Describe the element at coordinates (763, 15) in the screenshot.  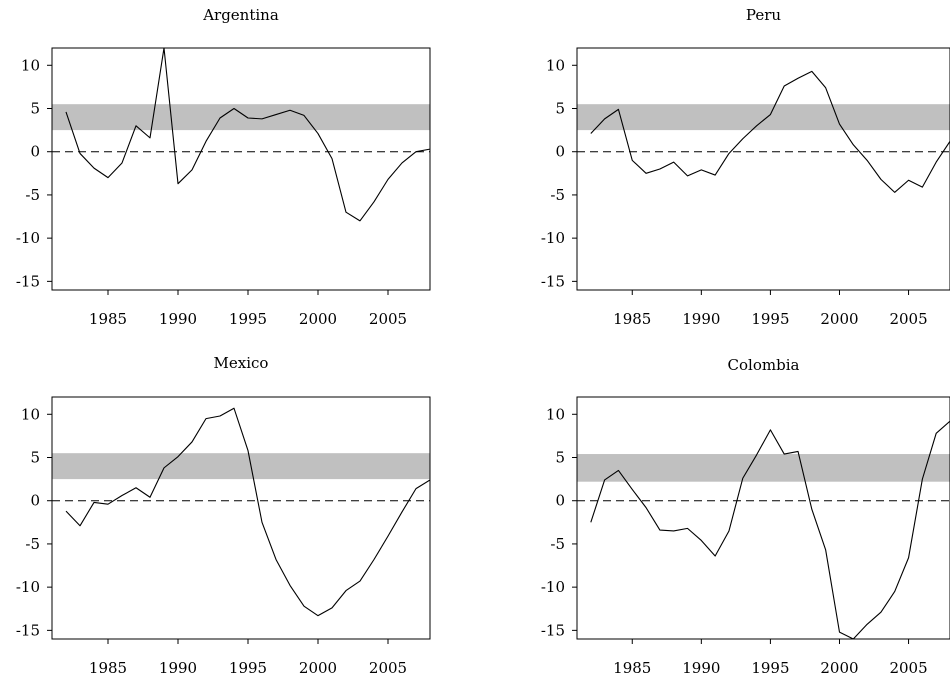
I see `panel-title: Peru` at that location.